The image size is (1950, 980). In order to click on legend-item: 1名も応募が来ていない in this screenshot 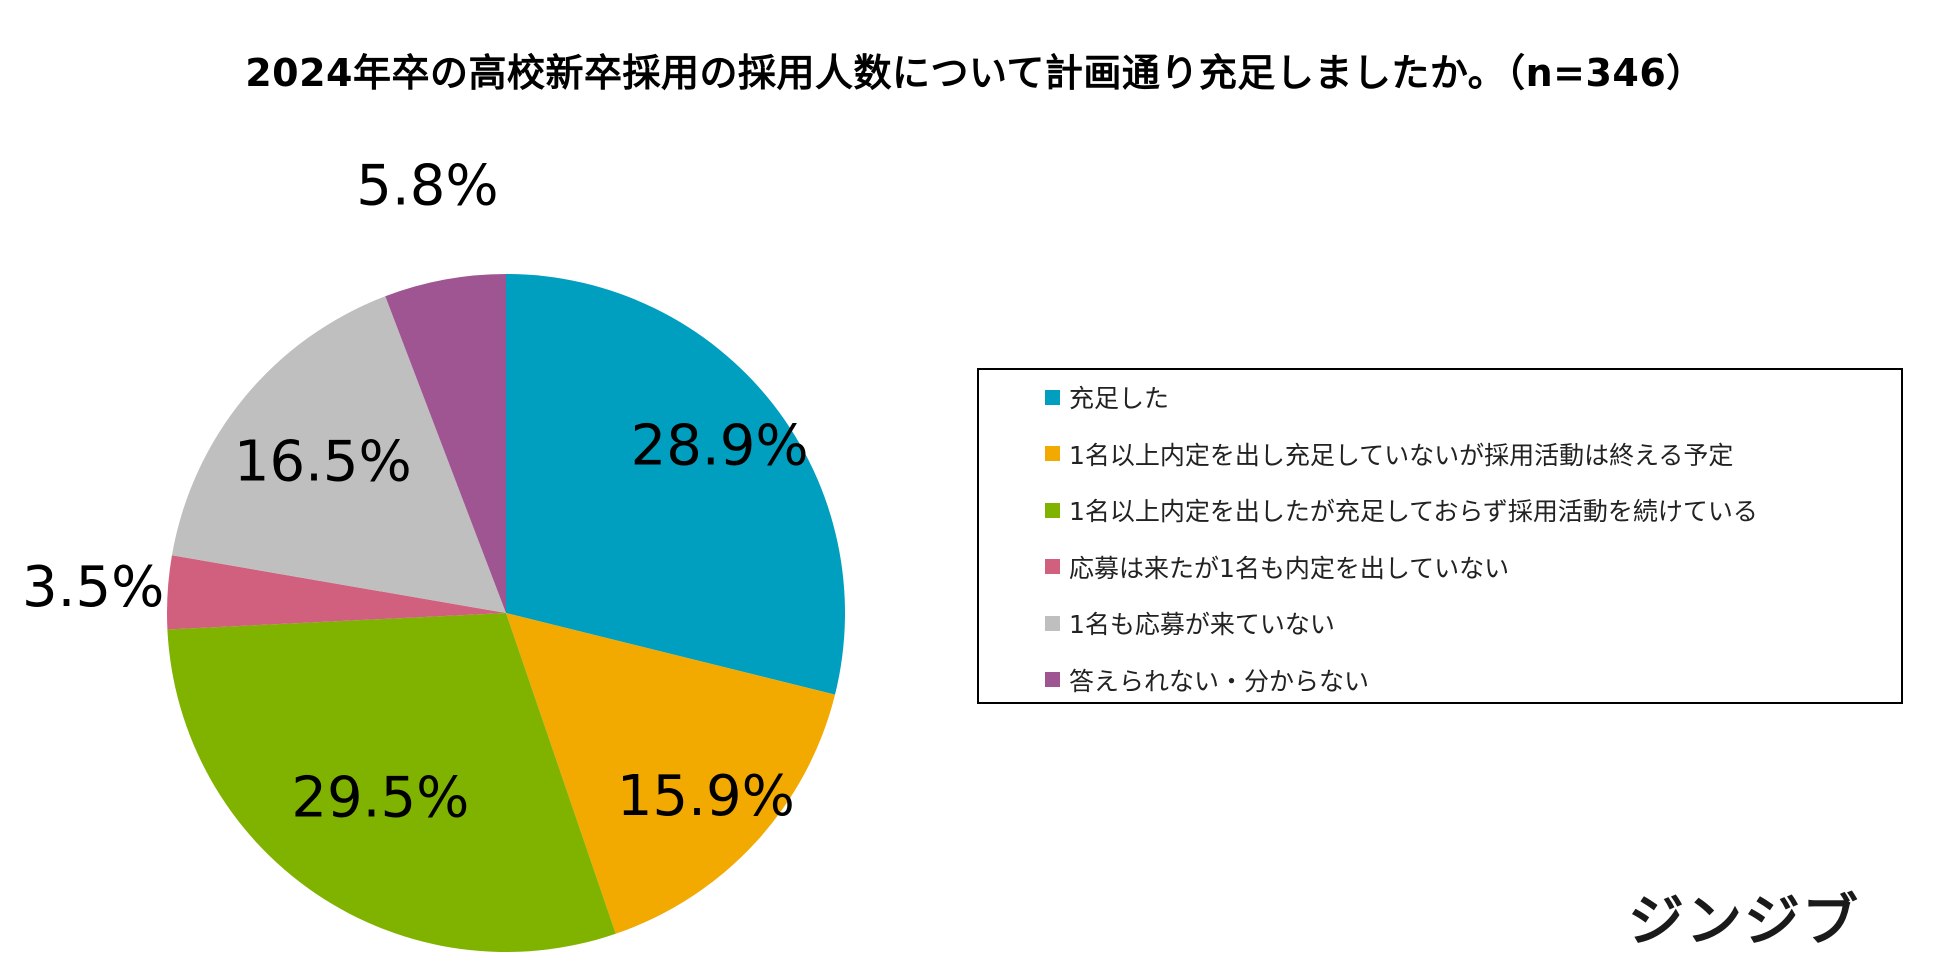, I will do `click(1190, 623)`.